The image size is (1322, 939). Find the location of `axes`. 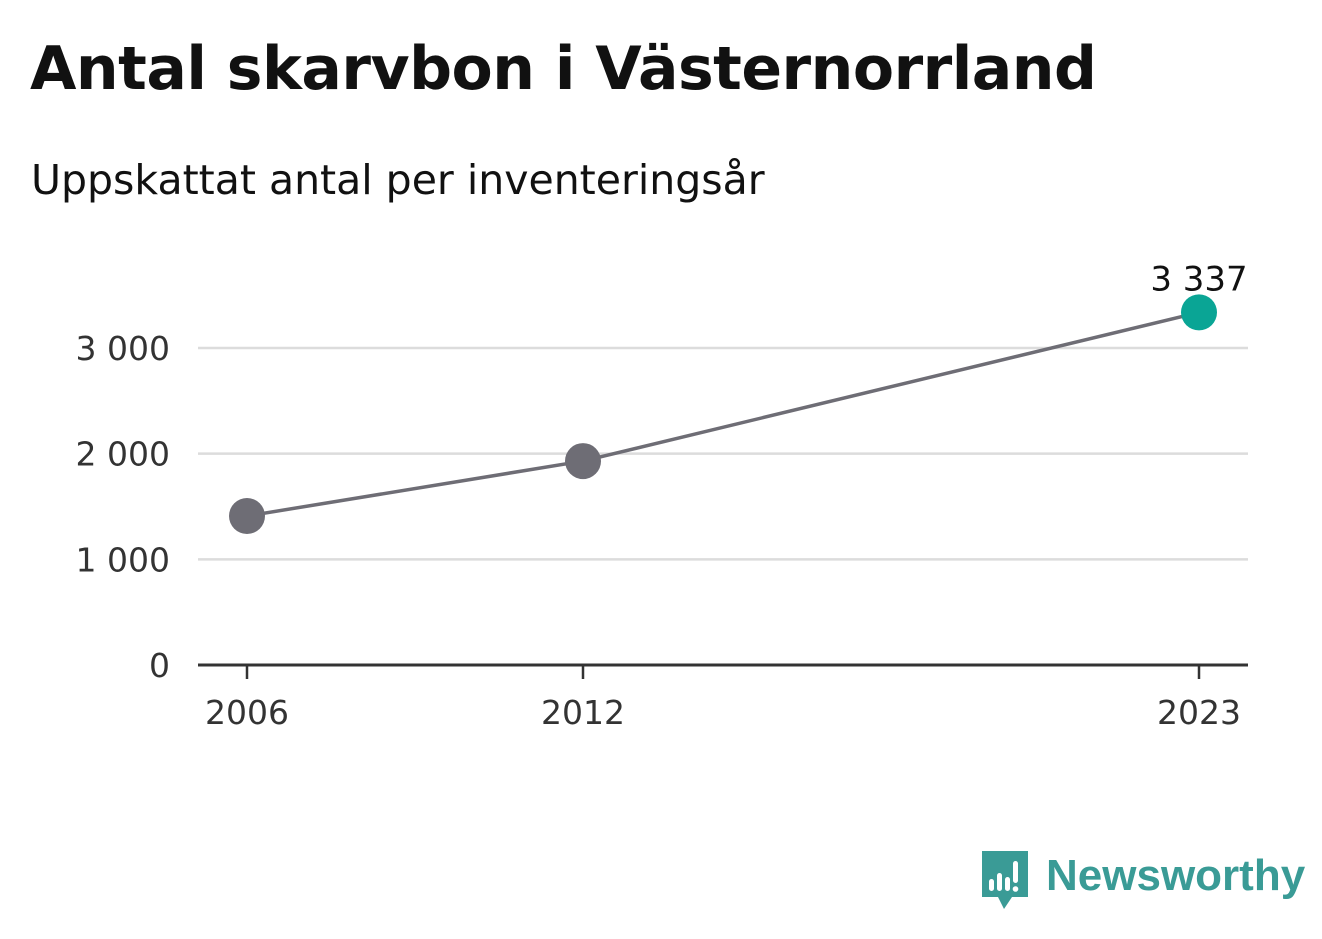

axes is located at coordinates (723, 671).